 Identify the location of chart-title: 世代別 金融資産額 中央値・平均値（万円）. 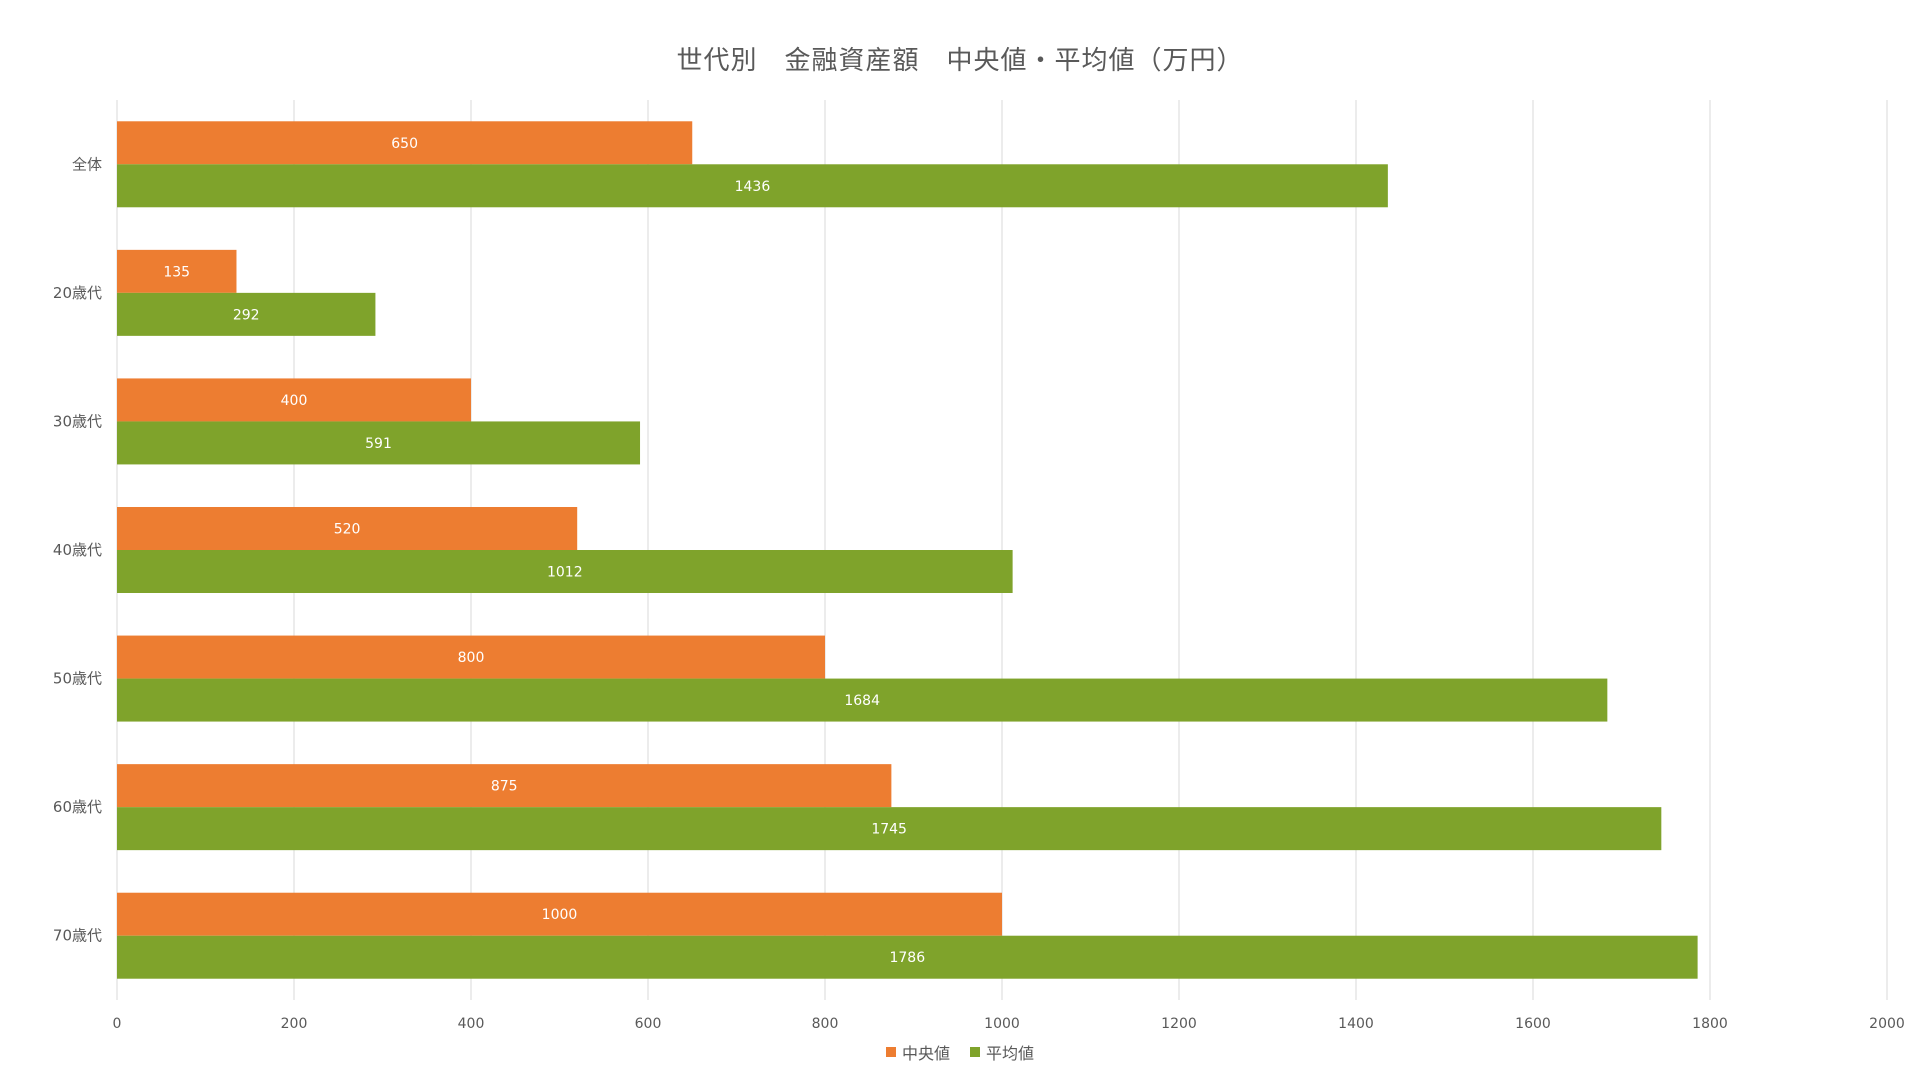
(960, 61).